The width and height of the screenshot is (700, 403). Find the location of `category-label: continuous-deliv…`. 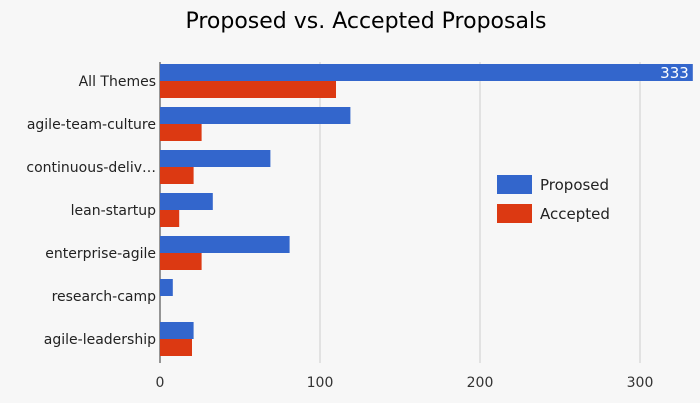

category-label: continuous-deliv… is located at coordinates (91, 168).